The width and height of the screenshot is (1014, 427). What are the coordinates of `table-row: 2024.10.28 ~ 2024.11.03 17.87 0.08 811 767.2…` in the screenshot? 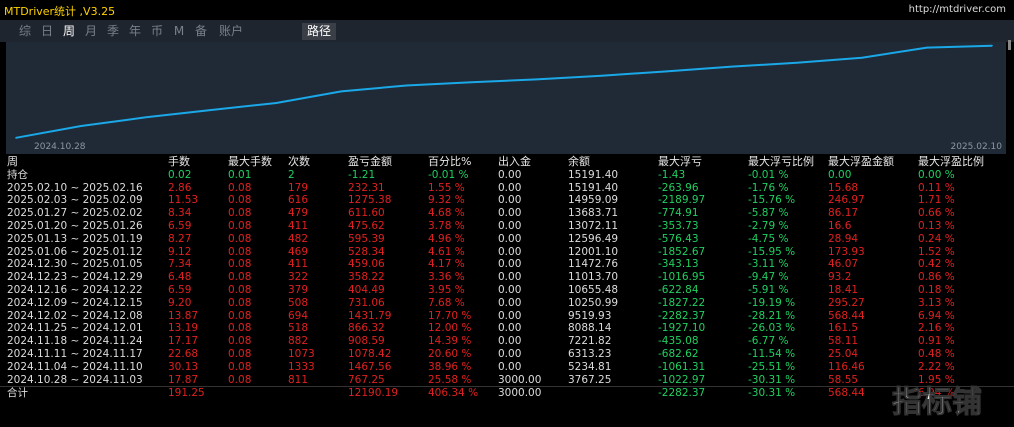 It's located at (507, 380).